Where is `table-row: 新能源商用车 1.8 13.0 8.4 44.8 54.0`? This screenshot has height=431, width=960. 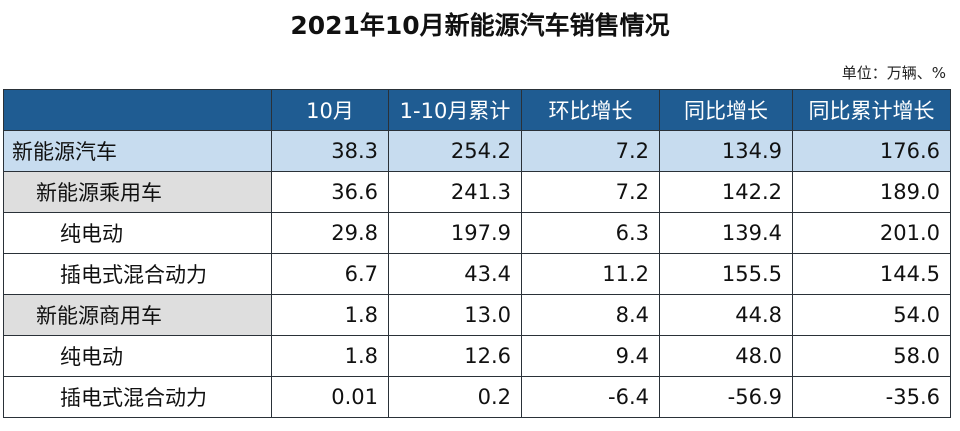
table-row: 新能源商用车 1.8 13.0 8.4 44.8 54.0 is located at coordinates (477, 315).